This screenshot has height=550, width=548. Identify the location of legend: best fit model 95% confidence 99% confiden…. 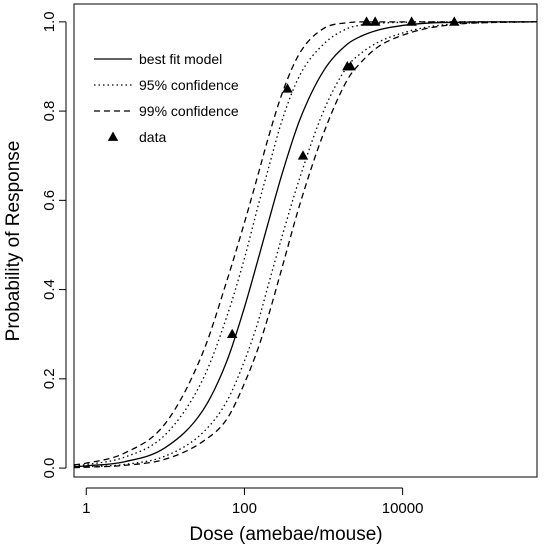
(166, 98).